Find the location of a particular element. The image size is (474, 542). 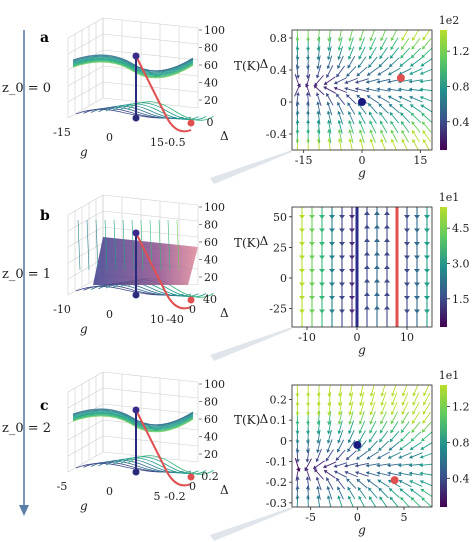

colorbar-tick-label: 0.4 is located at coordinates (461, 478).